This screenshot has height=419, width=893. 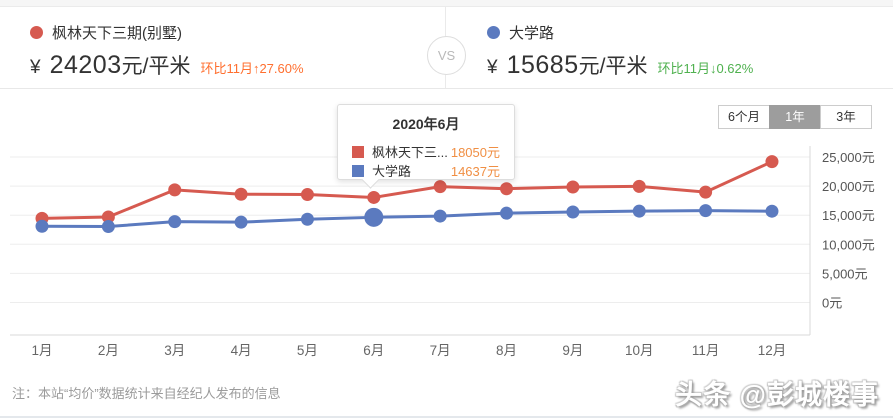 What do you see at coordinates (772, 350) in the screenshot?
I see `x-axis-label: 12月` at bounding box center [772, 350].